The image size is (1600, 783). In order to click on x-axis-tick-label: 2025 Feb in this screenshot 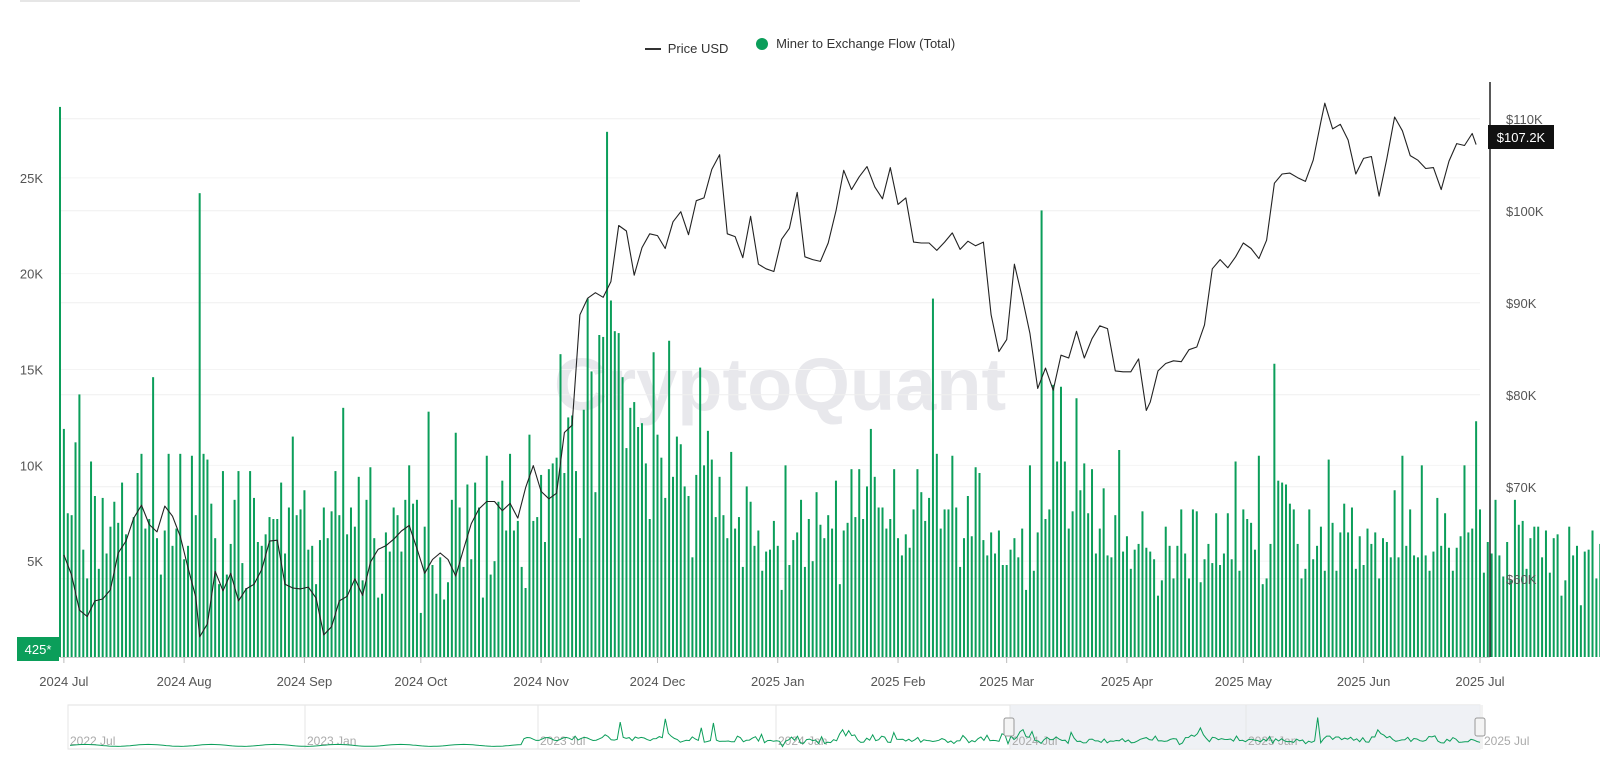, I will do `click(898, 681)`.